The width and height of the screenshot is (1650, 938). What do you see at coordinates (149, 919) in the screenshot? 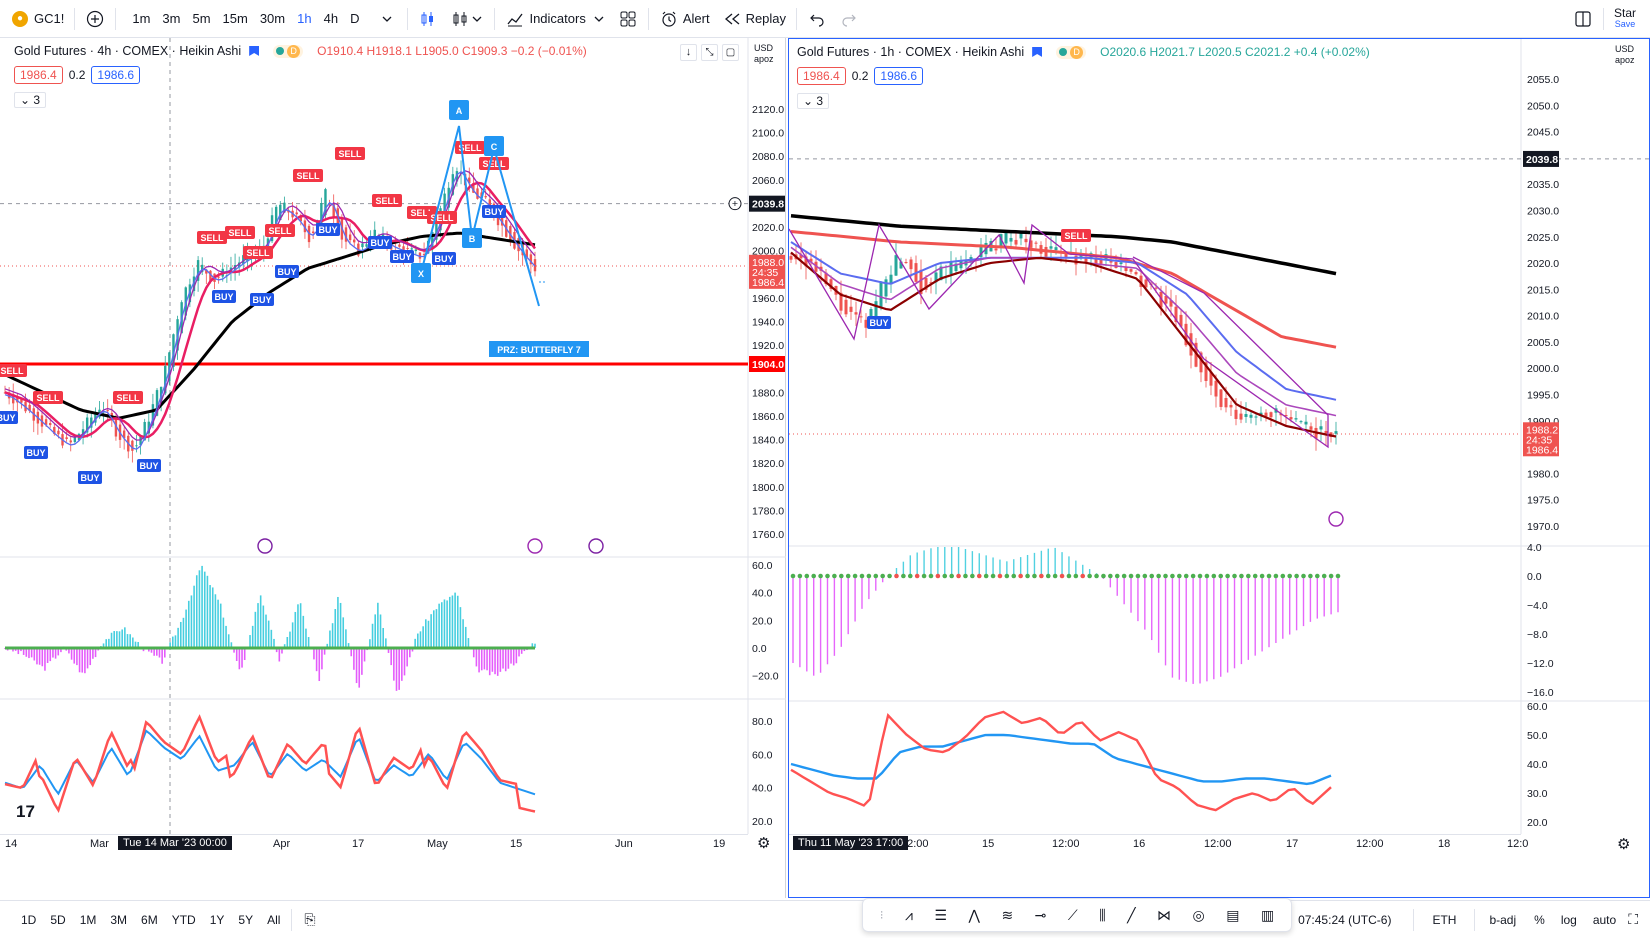
I see `range-6m: 6M` at bounding box center [149, 919].